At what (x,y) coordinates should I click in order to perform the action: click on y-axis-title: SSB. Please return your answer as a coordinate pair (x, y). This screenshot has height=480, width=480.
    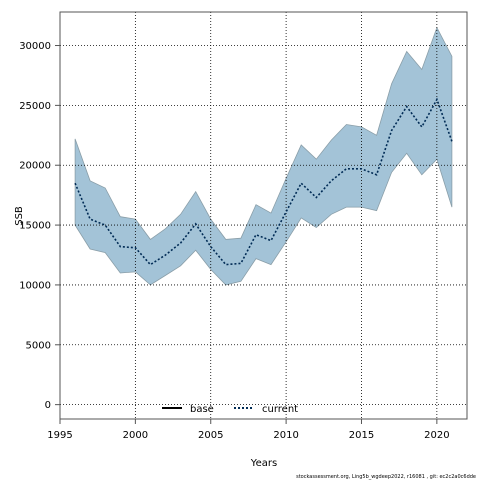
    Looking at the image, I should click on (19, 216).